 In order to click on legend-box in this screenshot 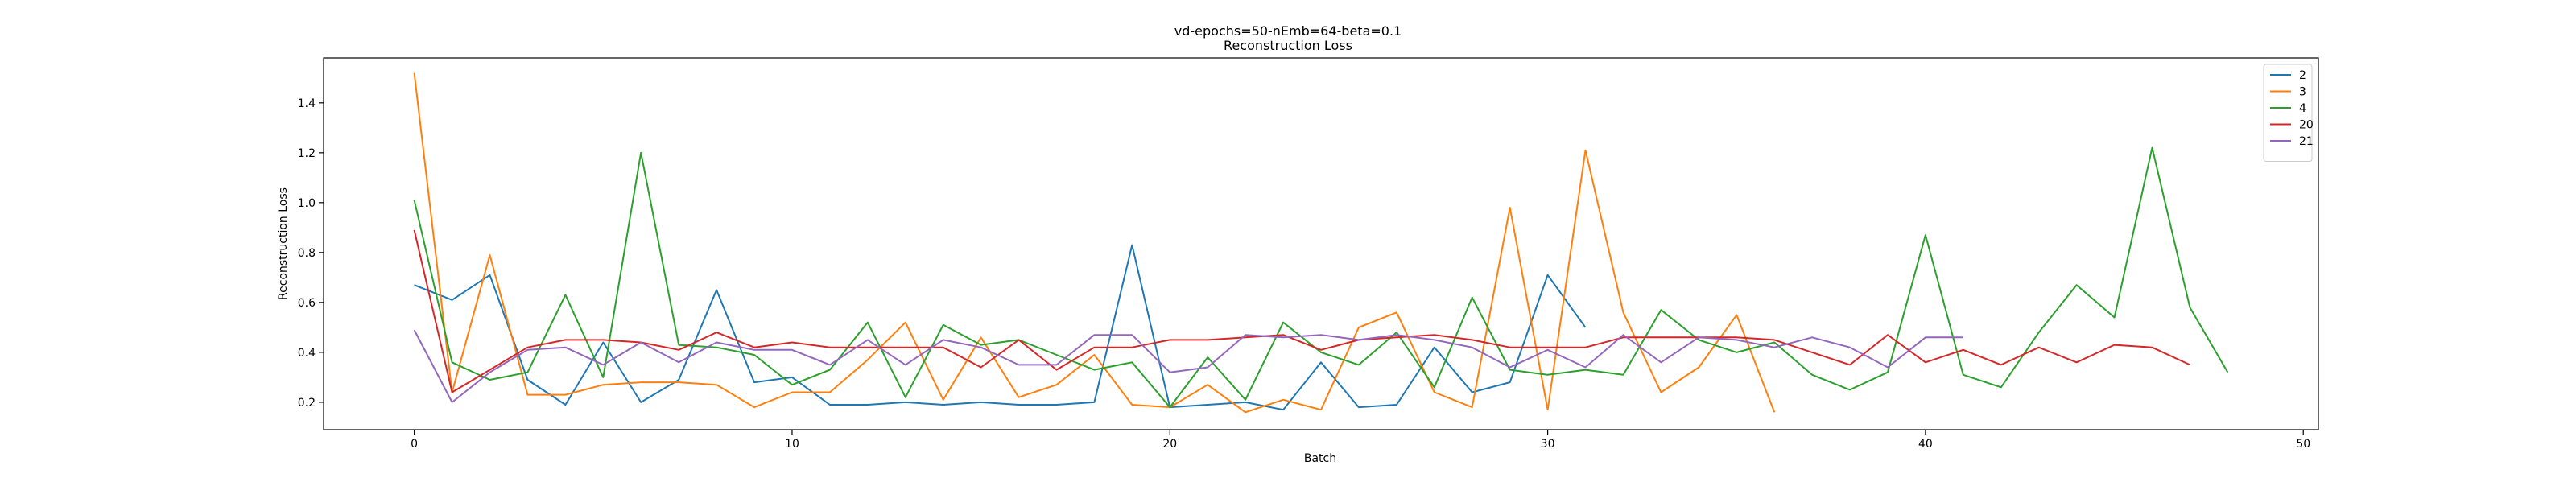, I will do `click(2288, 113)`.